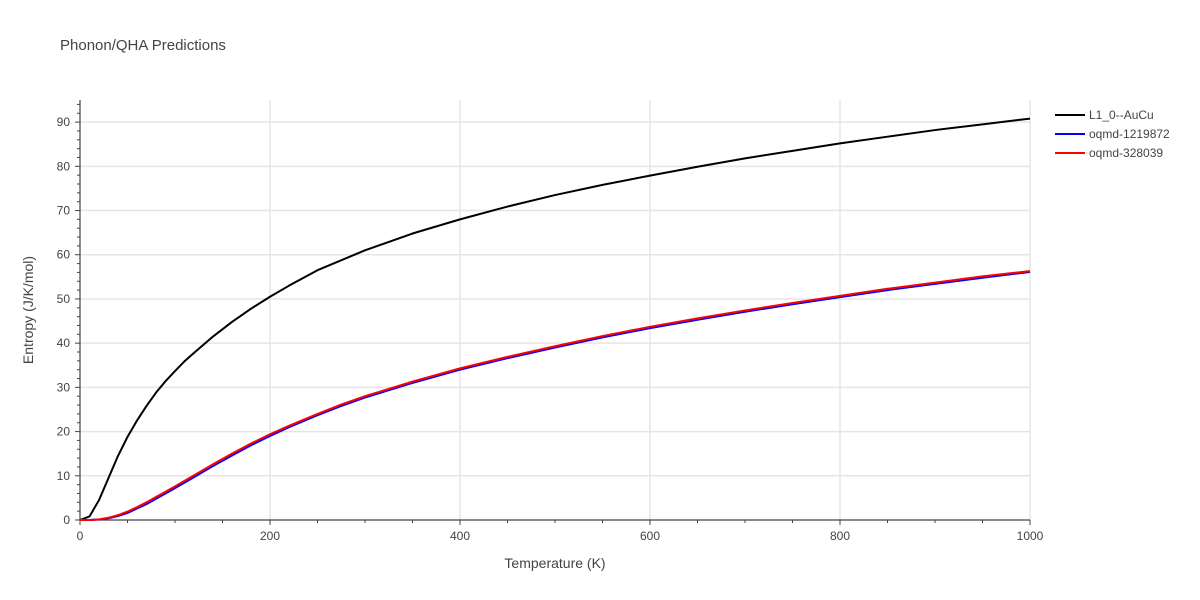  I want to click on legend-item-3: oqmd-328039, so click(1109, 153).